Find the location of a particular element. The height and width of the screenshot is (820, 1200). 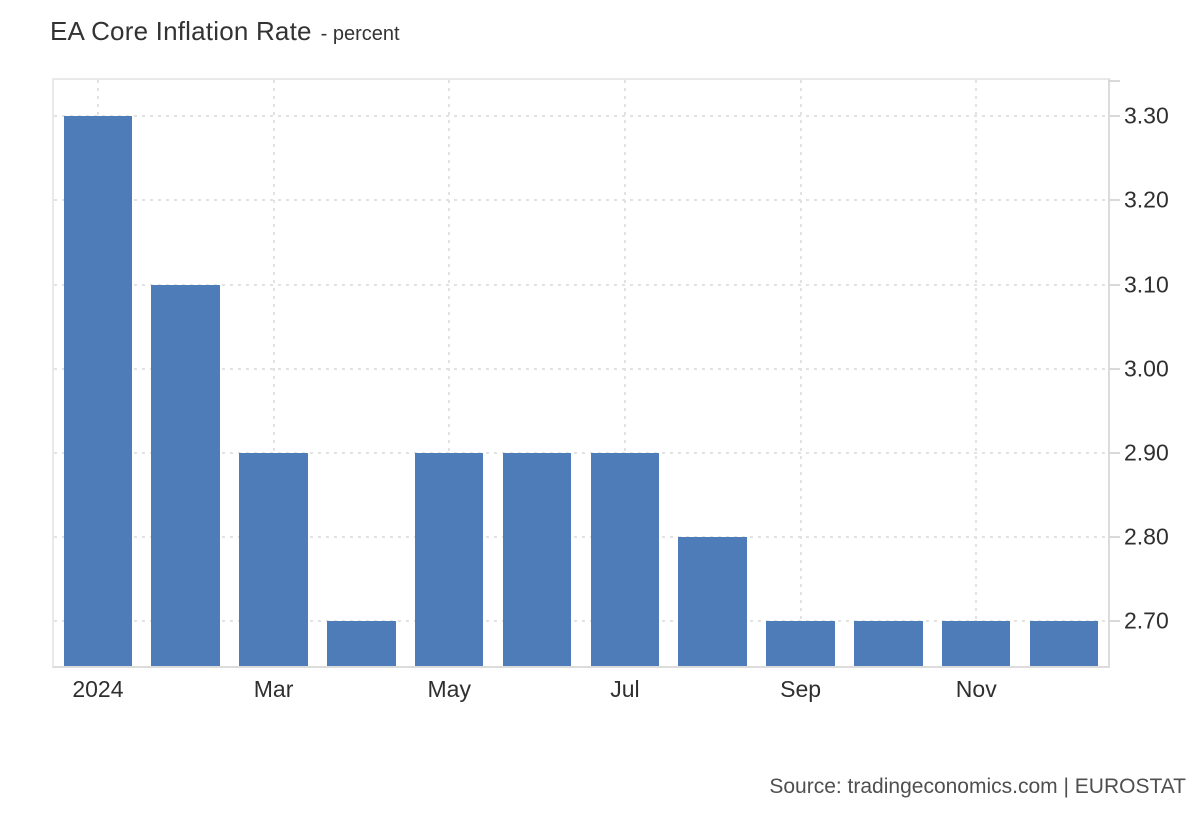

y-axis-label: 3.10 is located at coordinates (1146, 284).